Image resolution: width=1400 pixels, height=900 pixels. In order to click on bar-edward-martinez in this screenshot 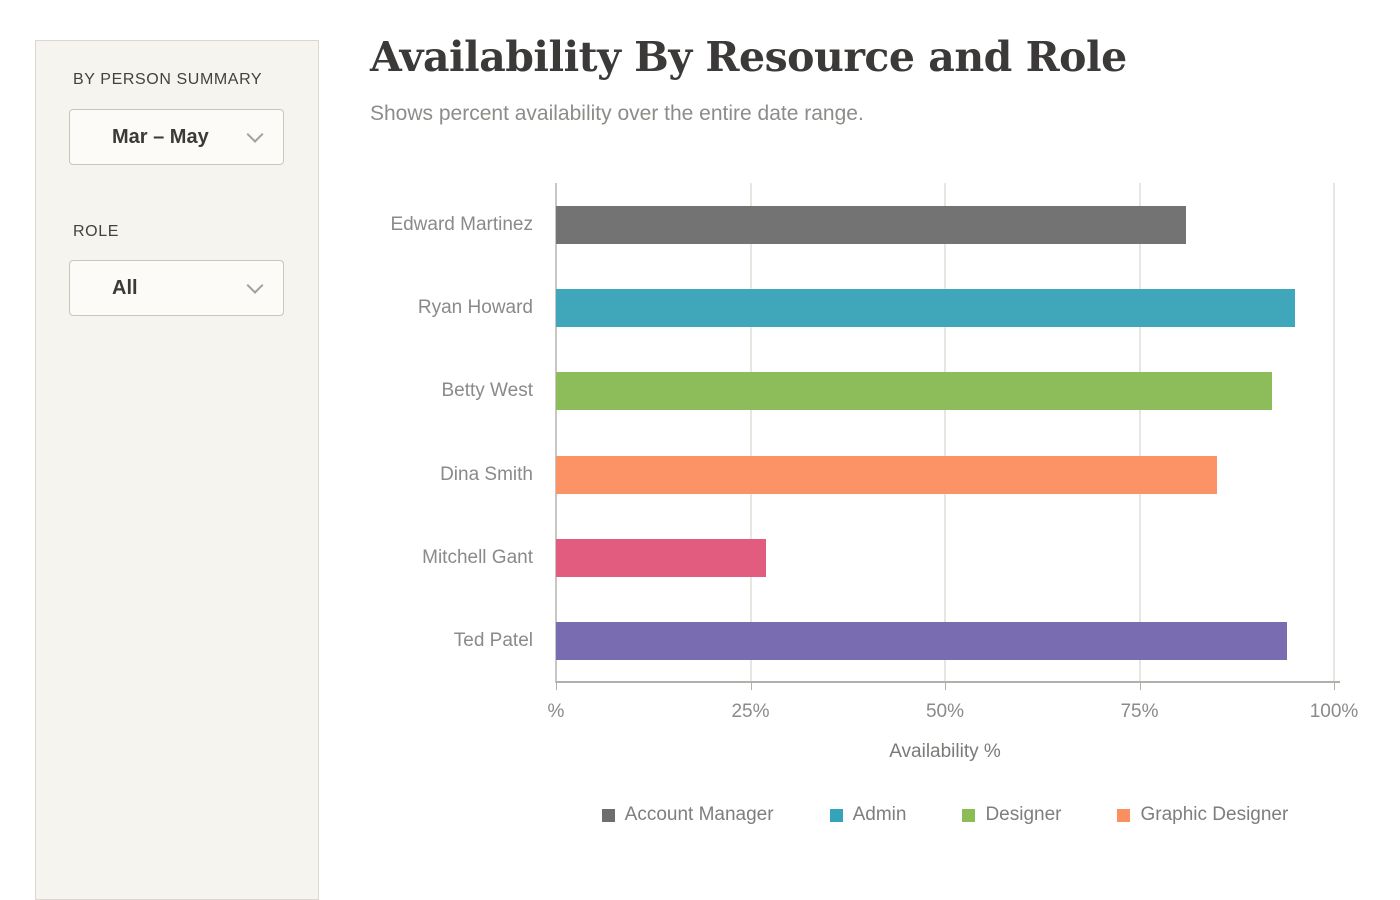, I will do `click(871, 224)`.